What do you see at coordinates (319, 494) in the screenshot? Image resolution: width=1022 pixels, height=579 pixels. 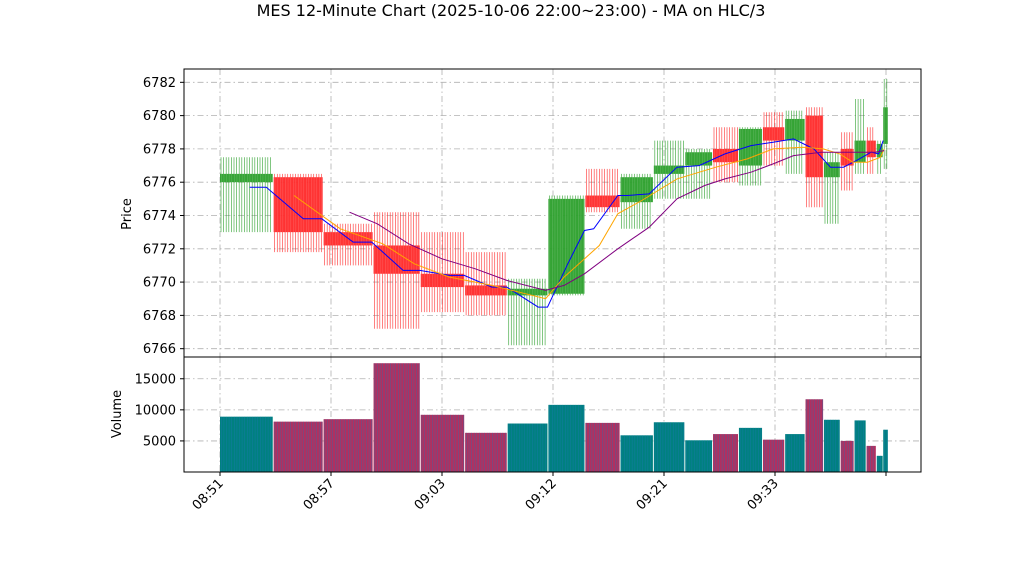 I see `x-tick-label: 08:57` at bounding box center [319, 494].